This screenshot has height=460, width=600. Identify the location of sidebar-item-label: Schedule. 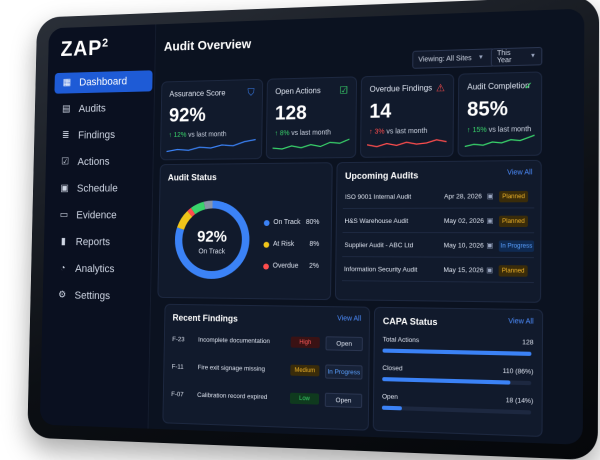
(97, 189).